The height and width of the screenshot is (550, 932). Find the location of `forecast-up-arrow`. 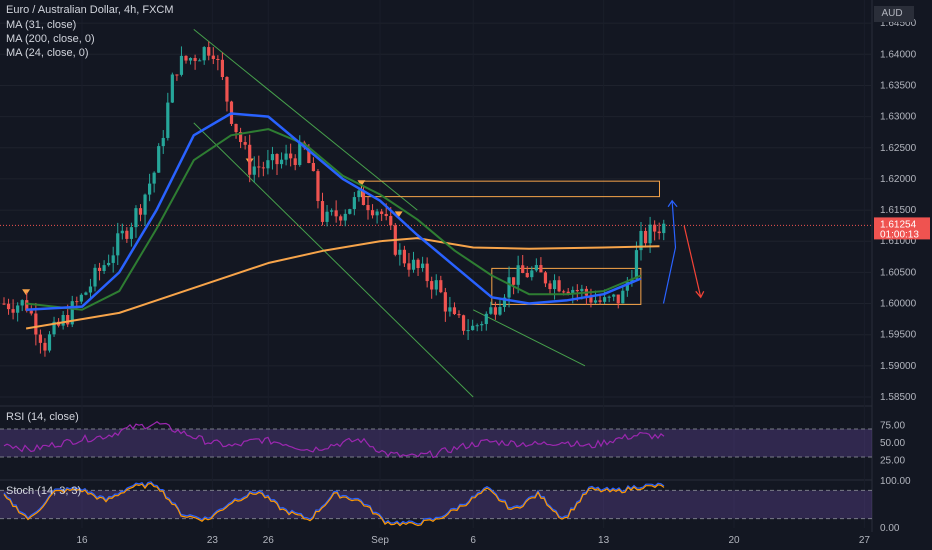

forecast-up-arrow is located at coordinates (669, 252).